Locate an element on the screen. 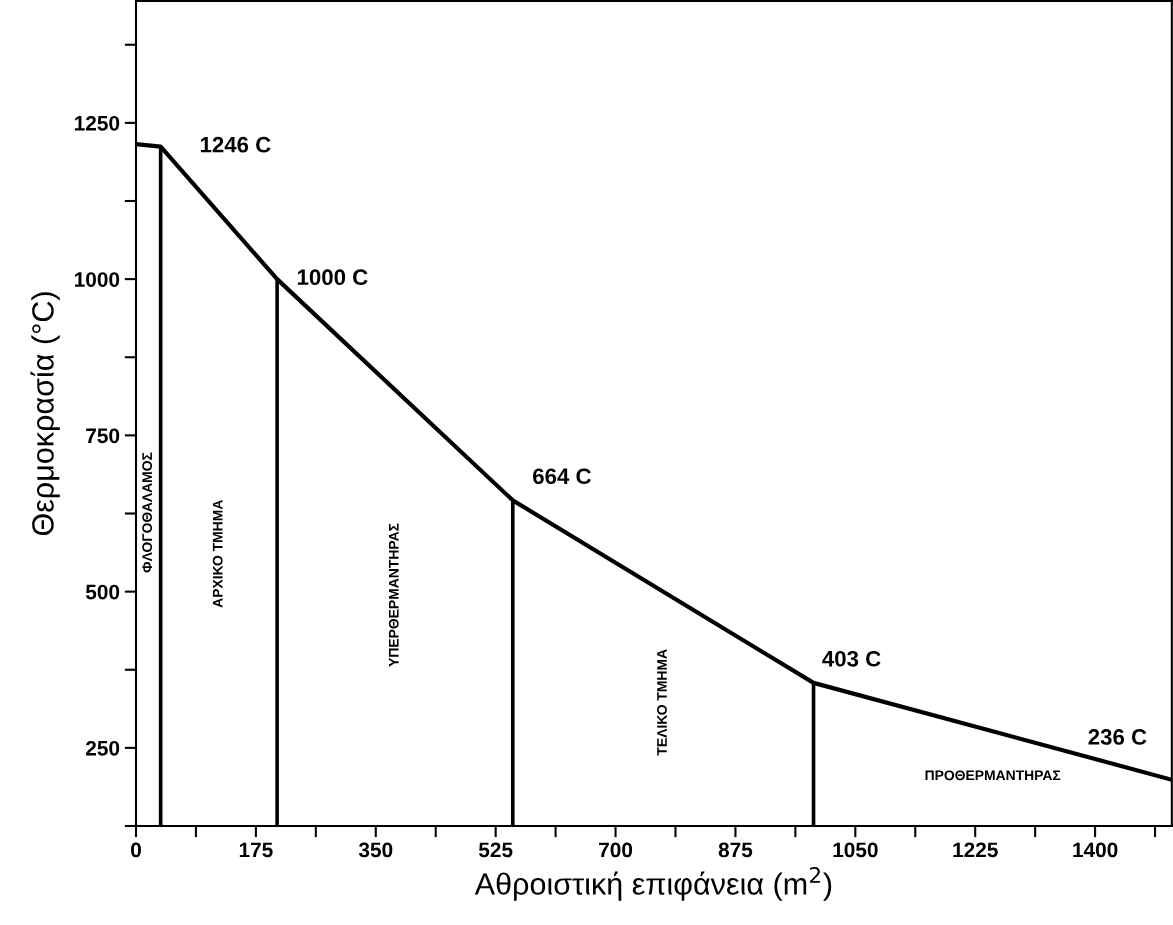 The height and width of the screenshot is (925, 1173). x-tick-label: 175 is located at coordinates (256, 850).